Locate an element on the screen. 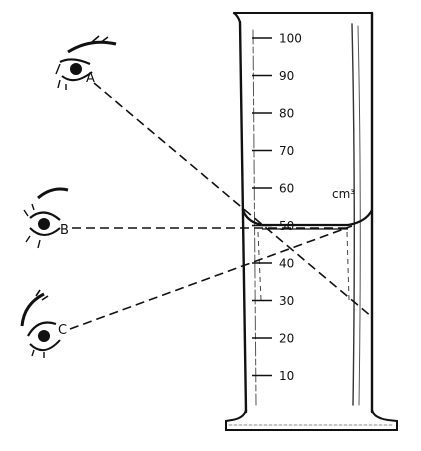 This screenshot has width=421, height=451. eye-c-brow is located at coordinates (32, 309).